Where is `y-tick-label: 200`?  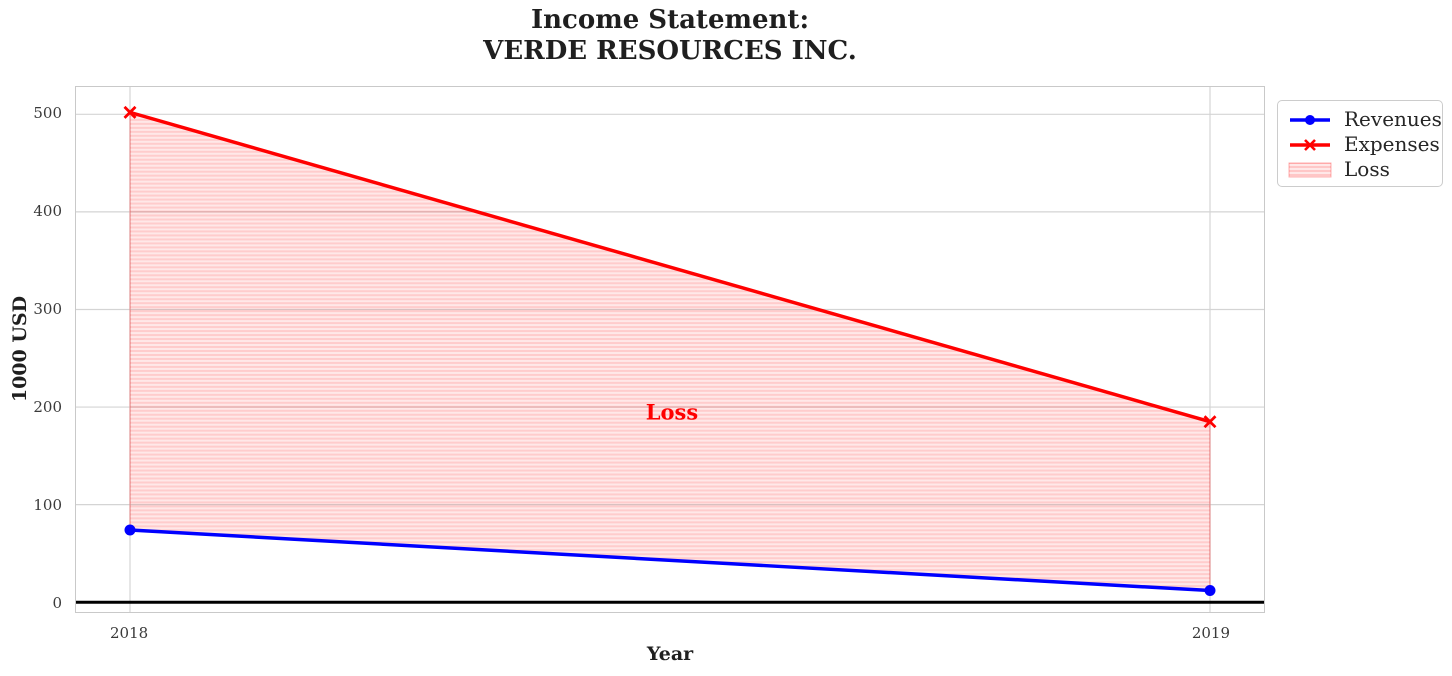 y-tick-label: 200 is located at coordinates (47, 407).